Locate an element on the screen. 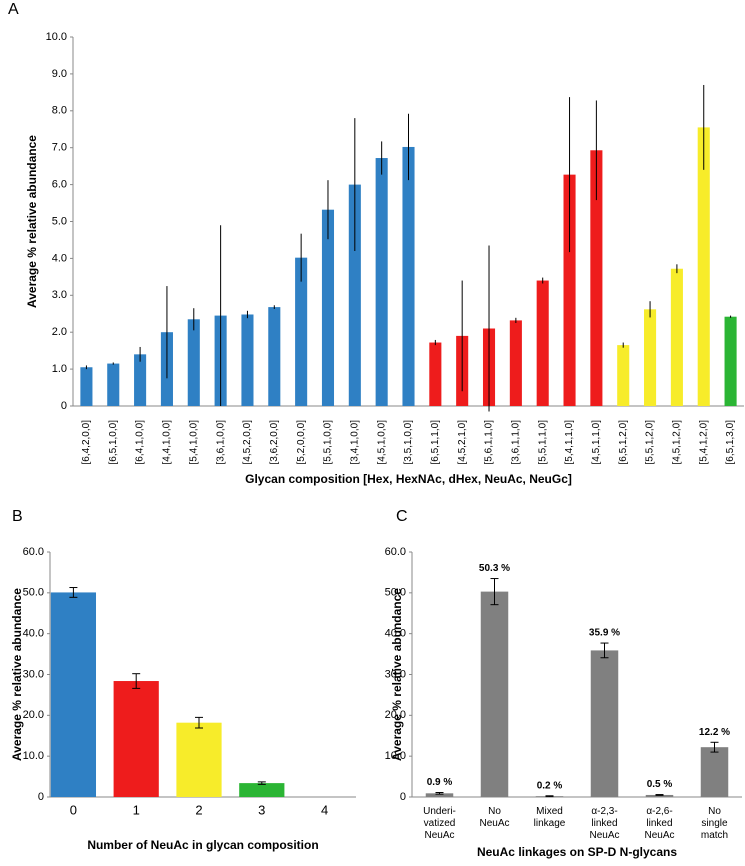 This screenshot has width=745, height=866. value-label: 50.3 % is located at coordinates (494, 568).